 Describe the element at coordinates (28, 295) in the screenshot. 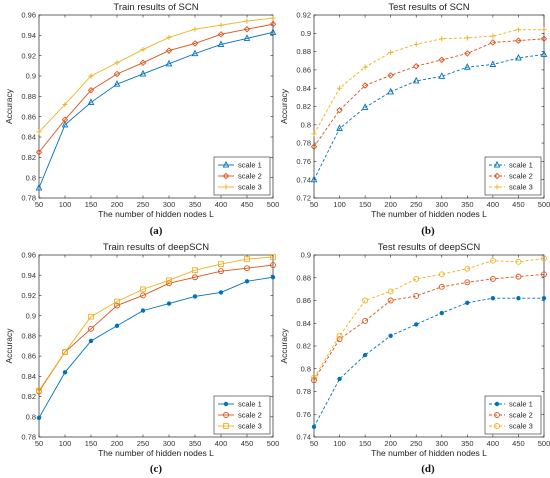

I see `y-tick-label: 0.92` at that location.